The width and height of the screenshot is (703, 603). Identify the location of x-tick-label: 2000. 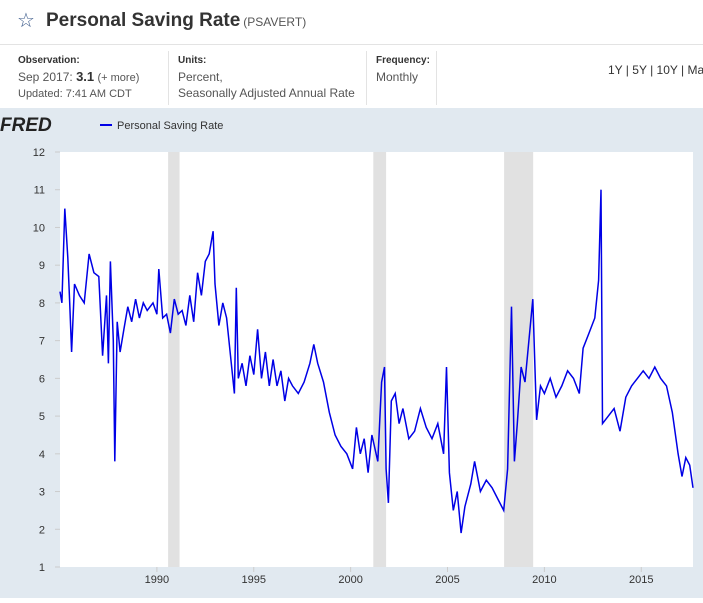
(350, 580).